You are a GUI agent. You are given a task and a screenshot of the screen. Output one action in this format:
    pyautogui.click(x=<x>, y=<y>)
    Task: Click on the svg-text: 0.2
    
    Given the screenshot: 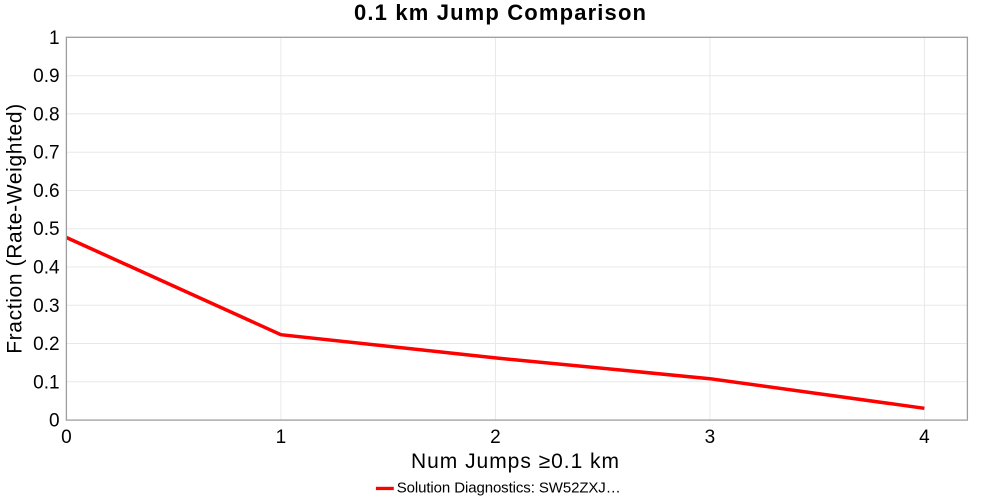 What is the action you would take?
    pyautogui.click(x=46, y=344)
    